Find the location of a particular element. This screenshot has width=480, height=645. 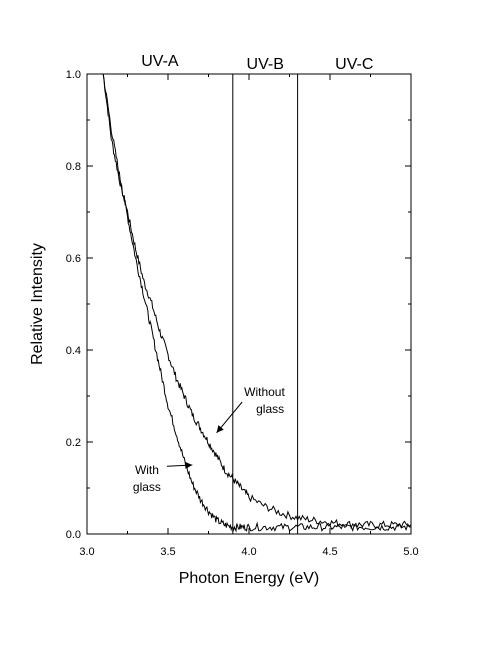

y-tick-label: 0.0 is located at coordinates (73, 535).